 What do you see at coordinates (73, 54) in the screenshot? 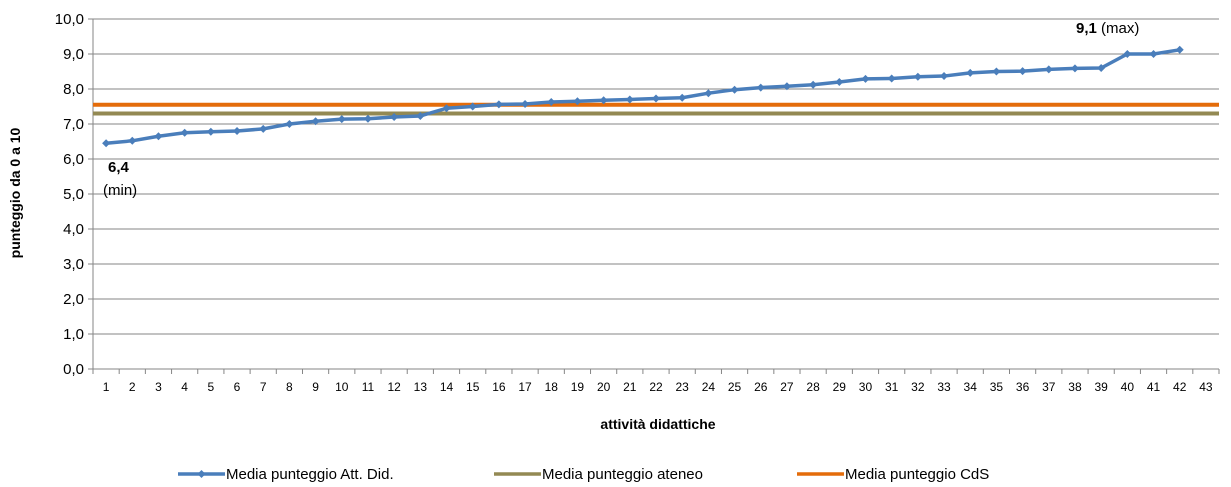
I see `y-tick-label: 9,0` at bounding box center [73, 54].